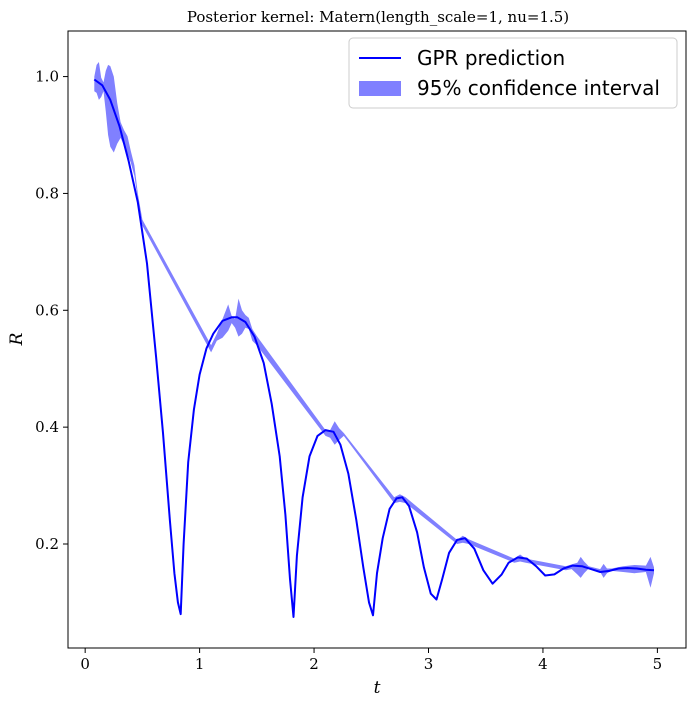  I want to click on legend-band-swatch, so click(380, 88).